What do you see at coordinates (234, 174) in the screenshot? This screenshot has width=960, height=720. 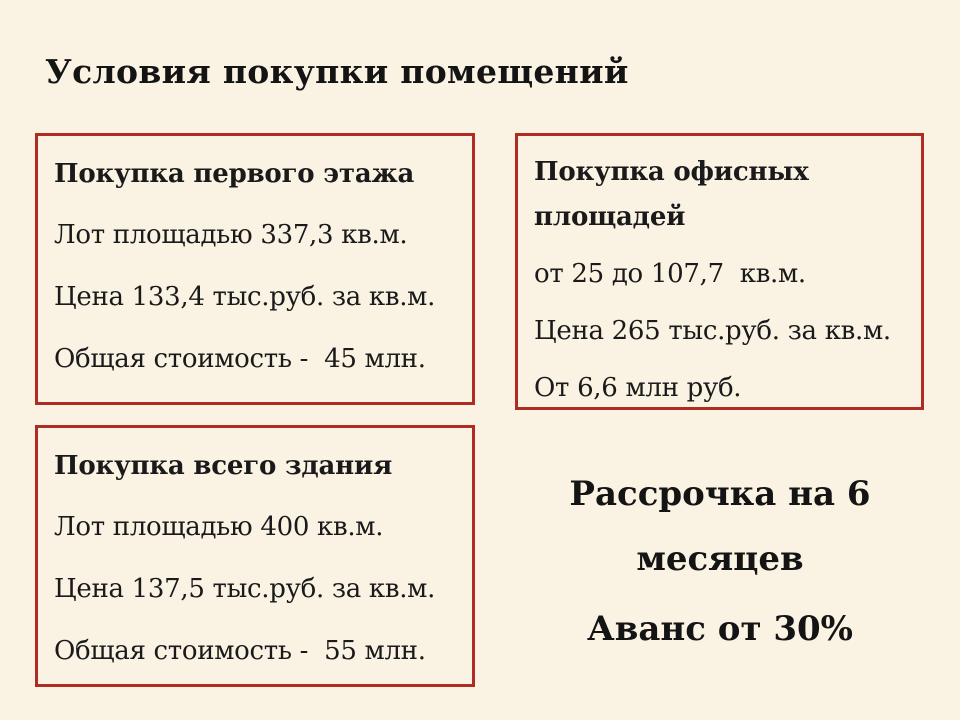 I see `card-first-floor-header: Покупка первого этажа` at bounding box center [234, 174].